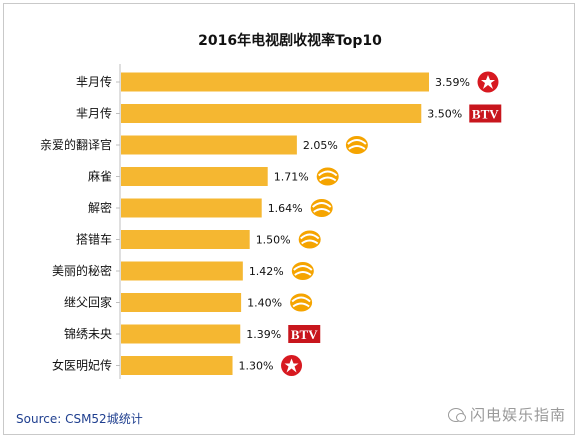  I want to click on value-label: 3.59%, so click(452, 82).